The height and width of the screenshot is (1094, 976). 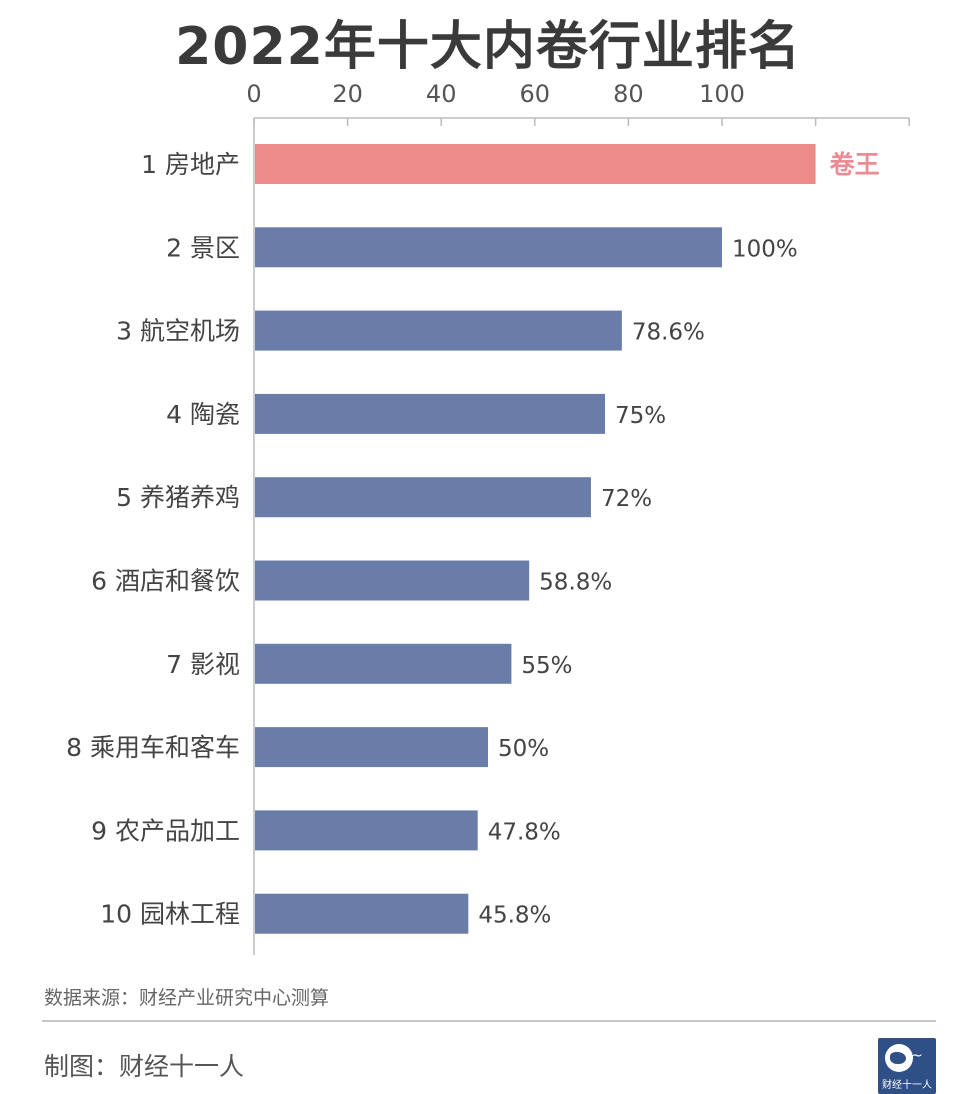 I want to click on data-label: 卷王, so click(x=855, y=164).